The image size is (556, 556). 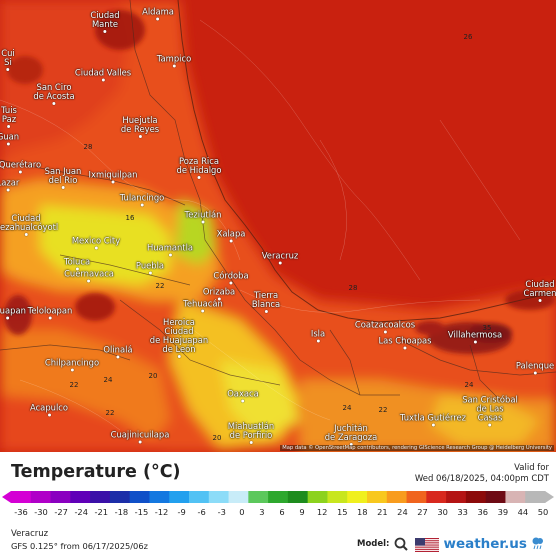 What do you see at coordinates (442, 512) in the screenshot?
I see `colorbar-tick: 30` at bounding box center [442, 512].